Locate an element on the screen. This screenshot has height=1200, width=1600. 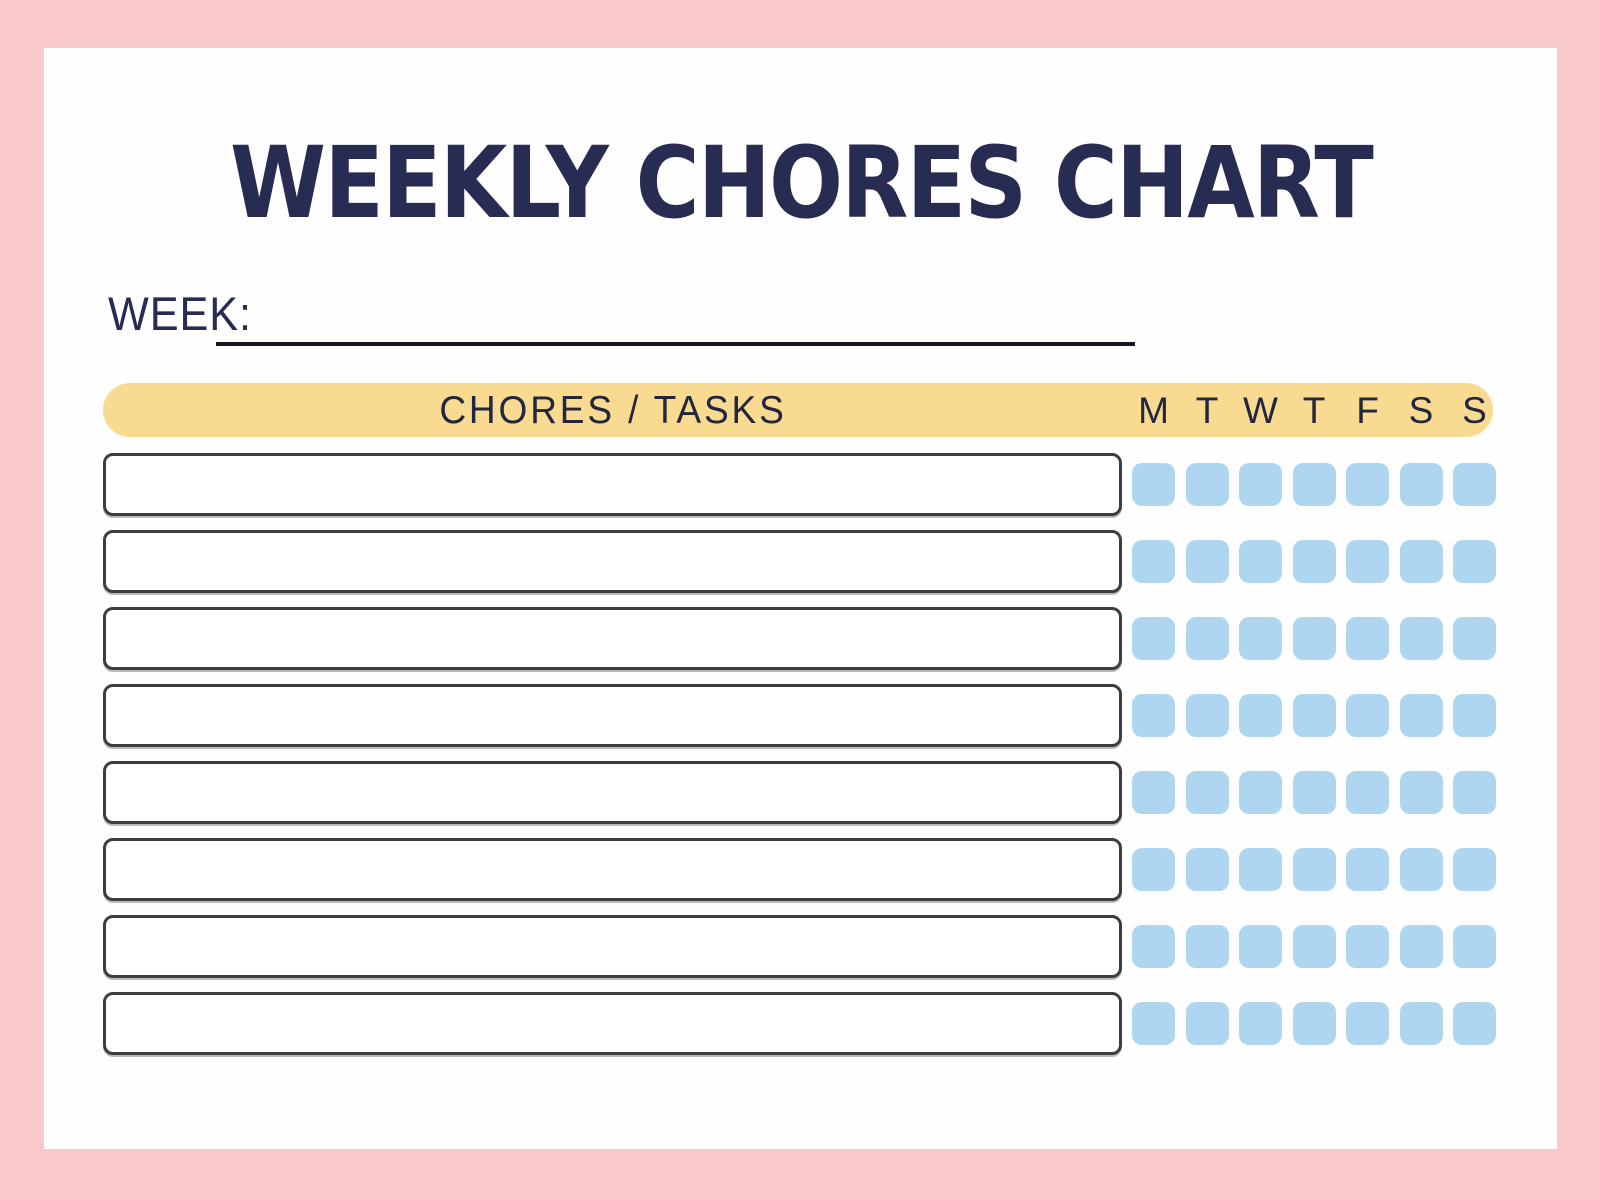
day-letter-friday: F is located at coordinates (1367, 410).